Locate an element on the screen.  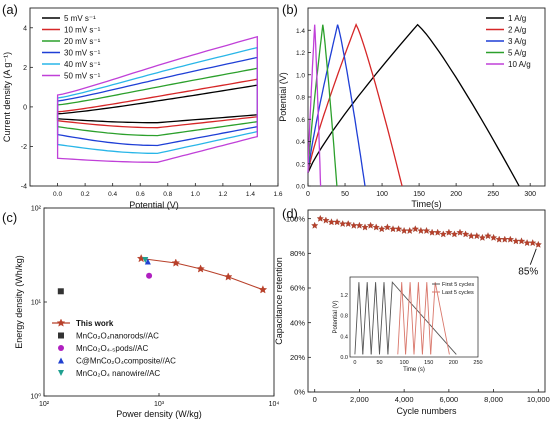
panel-a-xtick-label: 0.0 is located at coordinates (57, 194).